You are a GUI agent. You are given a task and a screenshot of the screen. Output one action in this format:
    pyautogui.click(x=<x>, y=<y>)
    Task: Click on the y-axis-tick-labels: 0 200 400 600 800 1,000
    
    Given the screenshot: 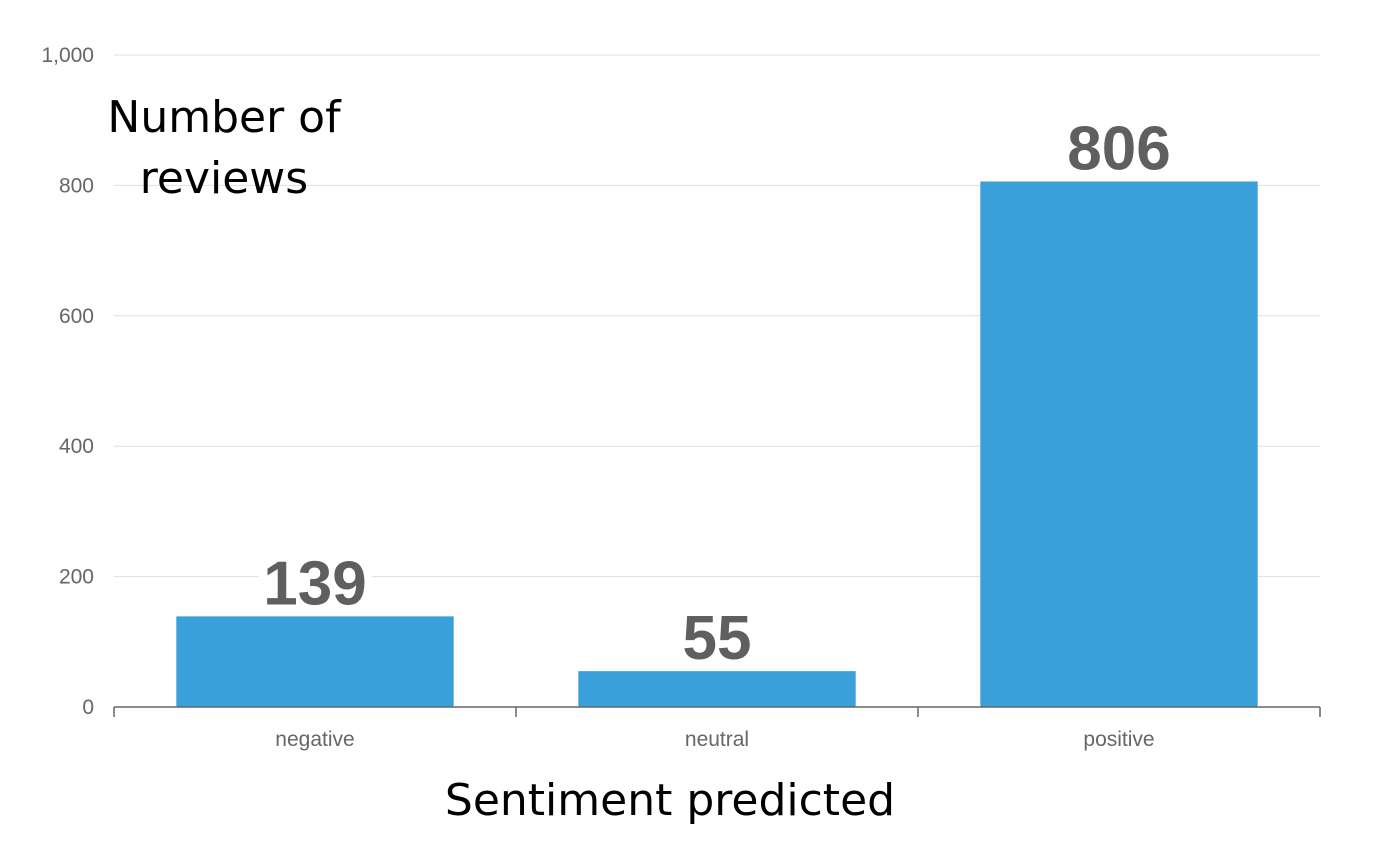 What is the action you would take?
    pyautogui.click(x=67, y=381)
    